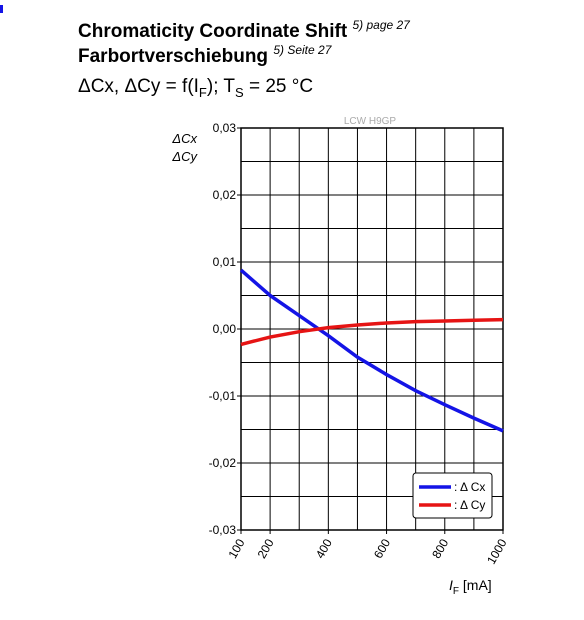 This screenshot has height=620, width=584. I want to click on x-label-sub: F, so click(456, 591).